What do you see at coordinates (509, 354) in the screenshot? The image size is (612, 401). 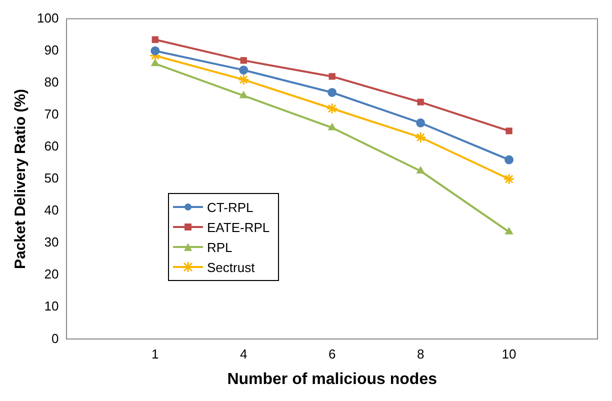 I see `x-tick-label: 10` at bounding box center [509, 354].